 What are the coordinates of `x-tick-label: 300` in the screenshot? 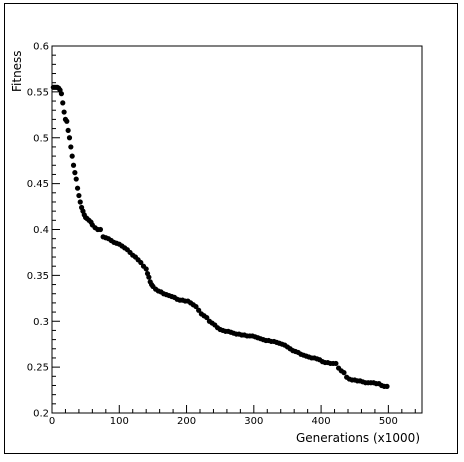 It's located at (253, 421).